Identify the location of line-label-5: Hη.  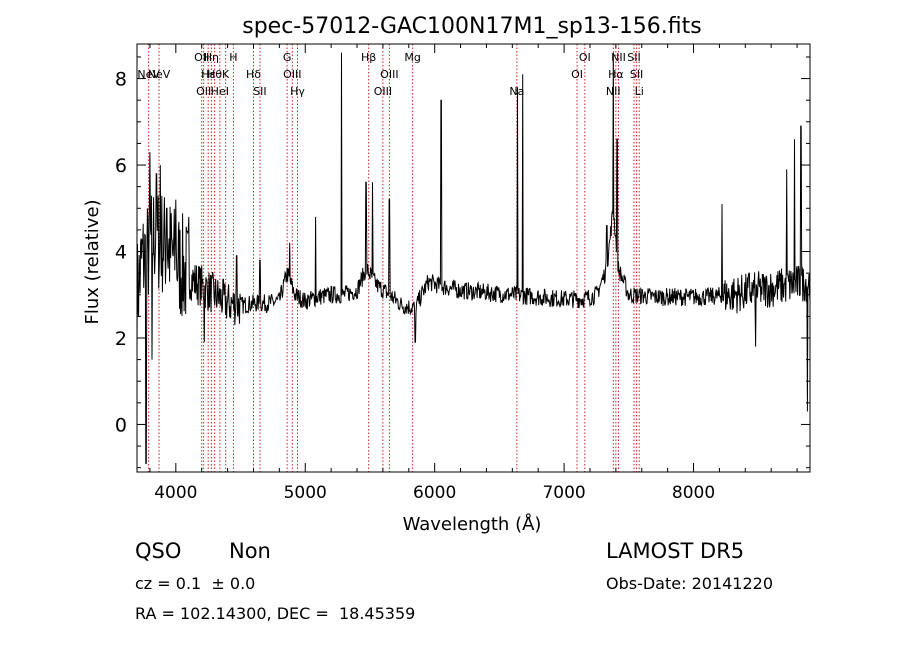
(211, 57).